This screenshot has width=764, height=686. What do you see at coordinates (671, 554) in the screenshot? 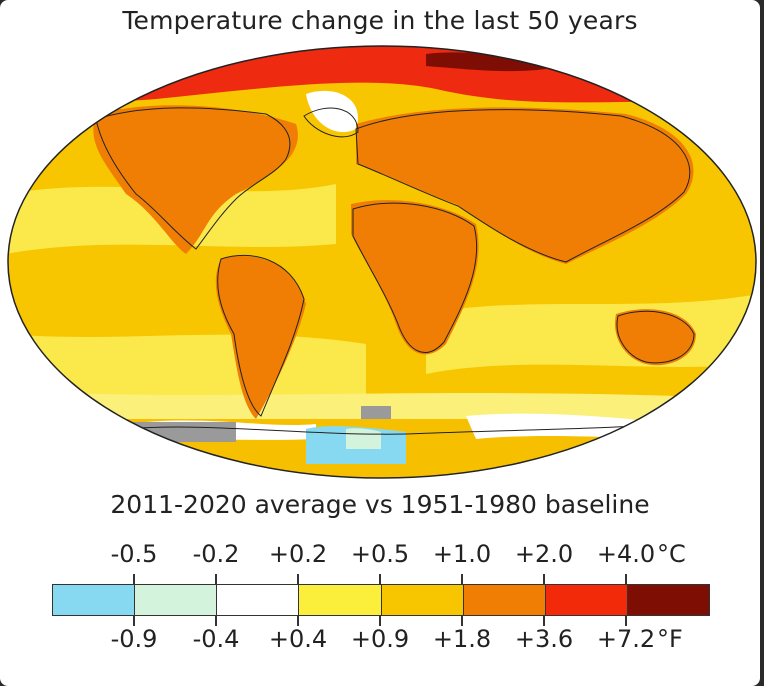
I see `celsius-unit-label: °C` at bounding box center [671, 554].